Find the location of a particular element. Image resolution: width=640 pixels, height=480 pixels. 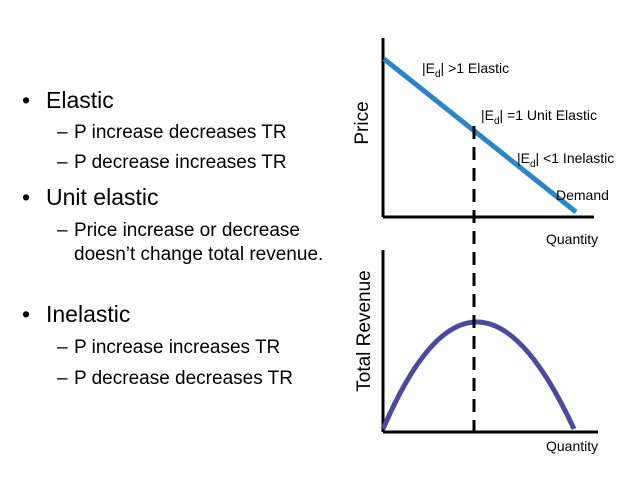

sub-bullet-text: P increase increases TR is located at coordinates (177, 347).